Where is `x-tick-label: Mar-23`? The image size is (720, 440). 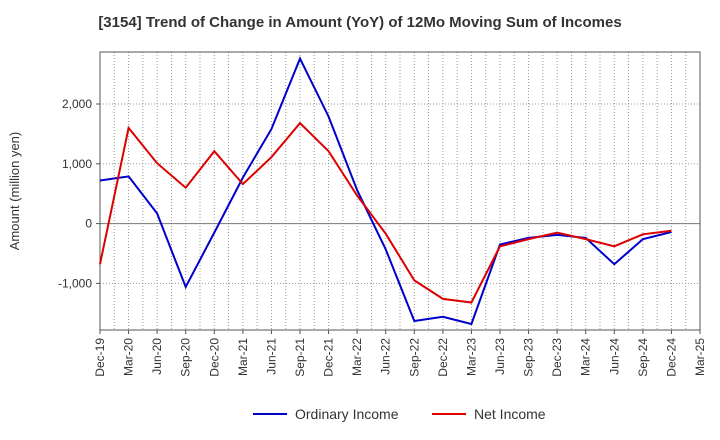 x-tick-label: Mar-23 is located at coordinates (471, 357).